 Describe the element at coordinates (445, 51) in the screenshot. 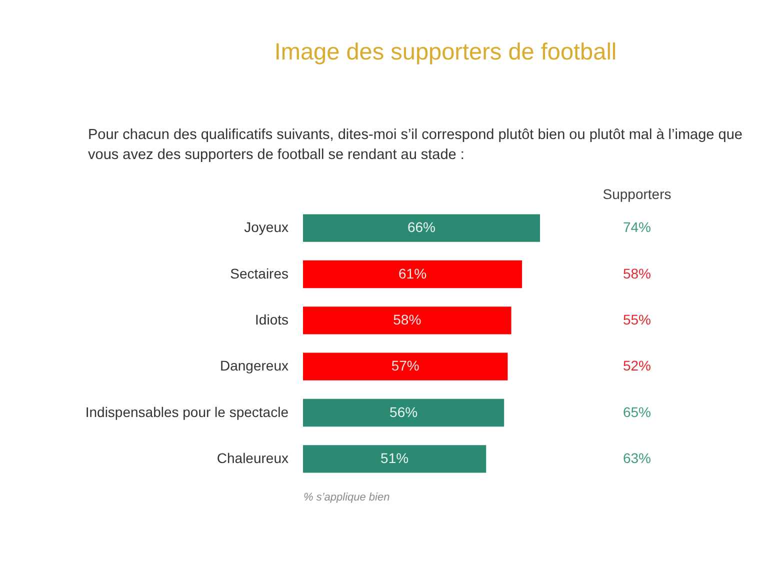

I see `chart-title: Image des supporters de football` at that location.